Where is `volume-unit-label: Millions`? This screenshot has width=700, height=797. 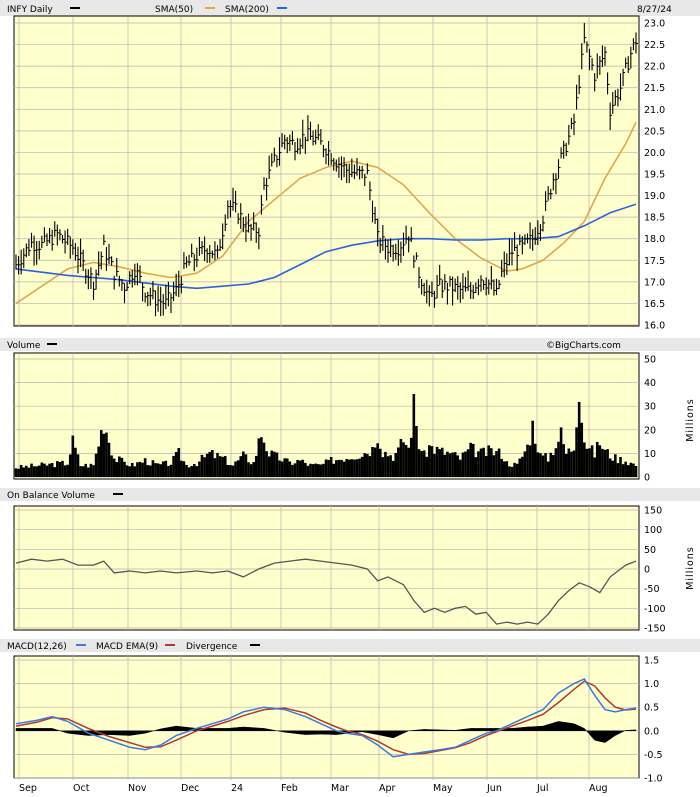 volume-unit-label: Millions is located at coordinates (690, 420).